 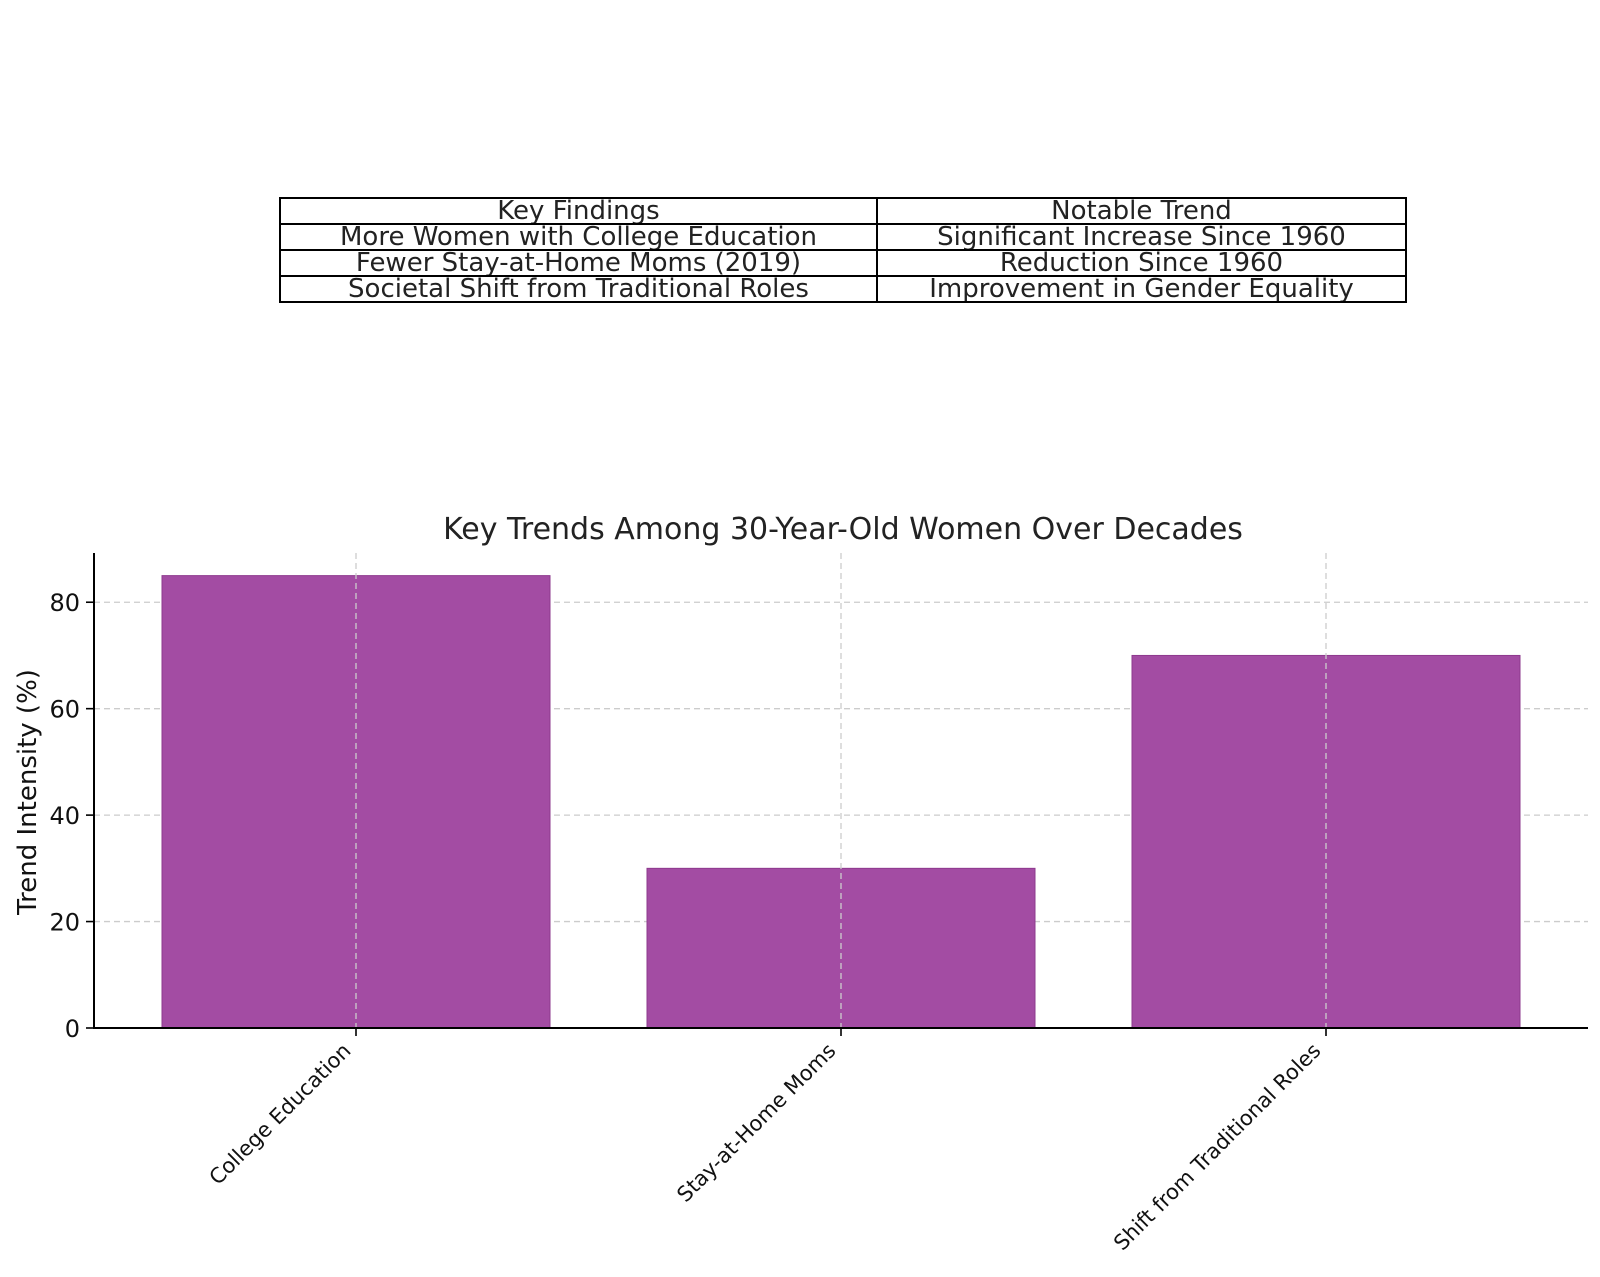 What do you see at coordinates (280, 1114) in the screenshot?
I see `x-tick-label: College Education` at bounding box center [280, 1114].